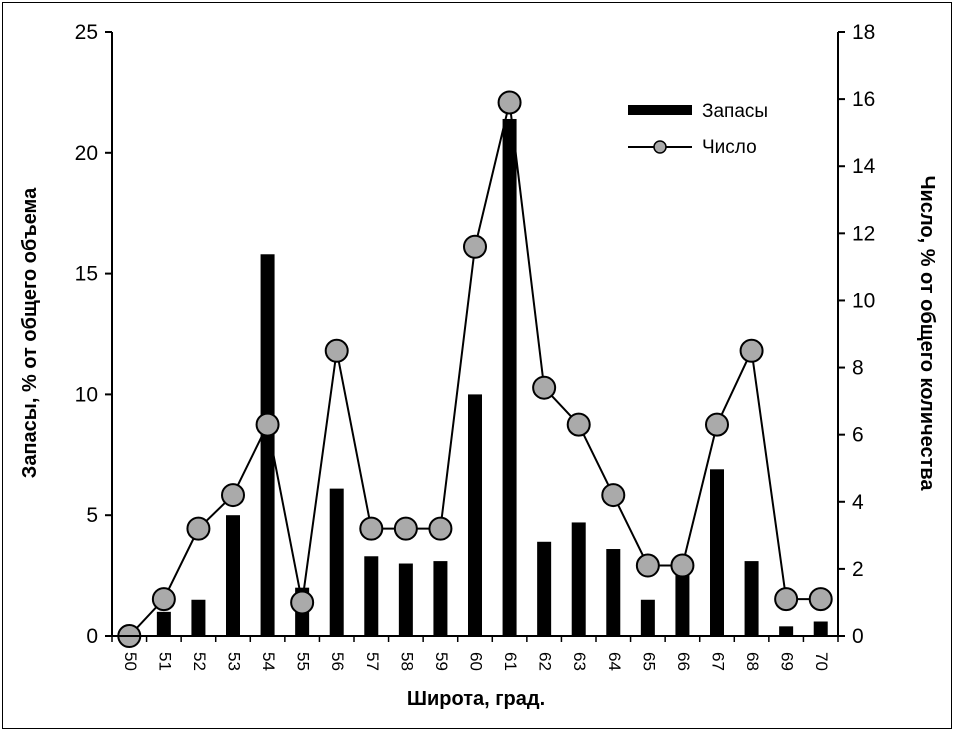 The height and width of the screenshot is (733, 956). Describe the element at coordinates (92, 515) in the screenshot. I see `y-left-tick-label: 5` at that location.